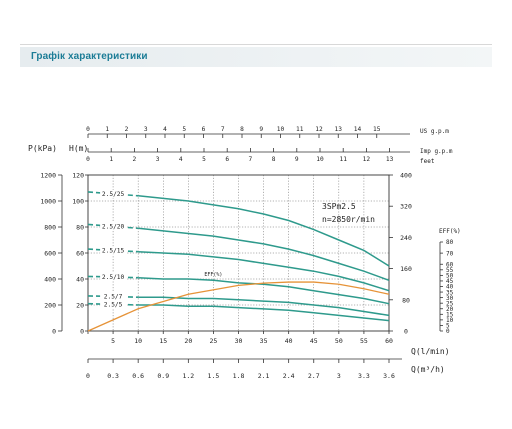  What do you see at coordinates (339, 129) in the screenshot?
I see `us-gpm-tick-label: 13` at bounding box center [339, 129].